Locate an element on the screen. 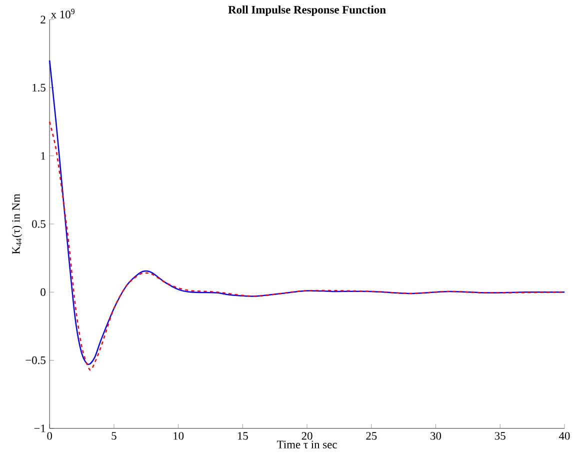 Image resolution: width=582 pixels, height=454 pixels. x-tick-label: 5 is located at coordinates (114, 436).